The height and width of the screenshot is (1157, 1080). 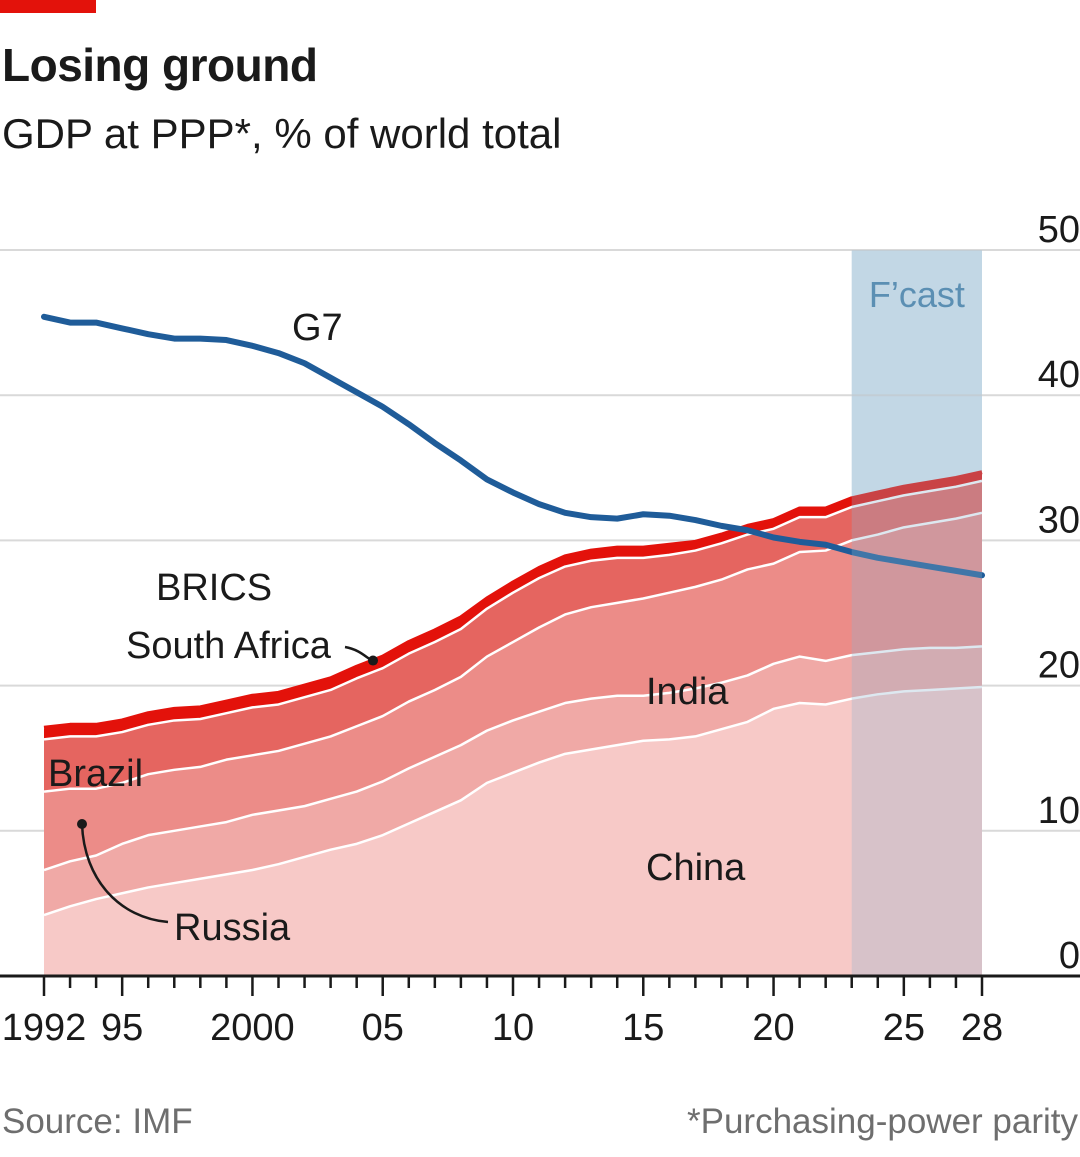 What do you see at coordinates (229, 646) in the screenshot?
I see `south-africa-label: South Africa` at bounding box center [229, 646].